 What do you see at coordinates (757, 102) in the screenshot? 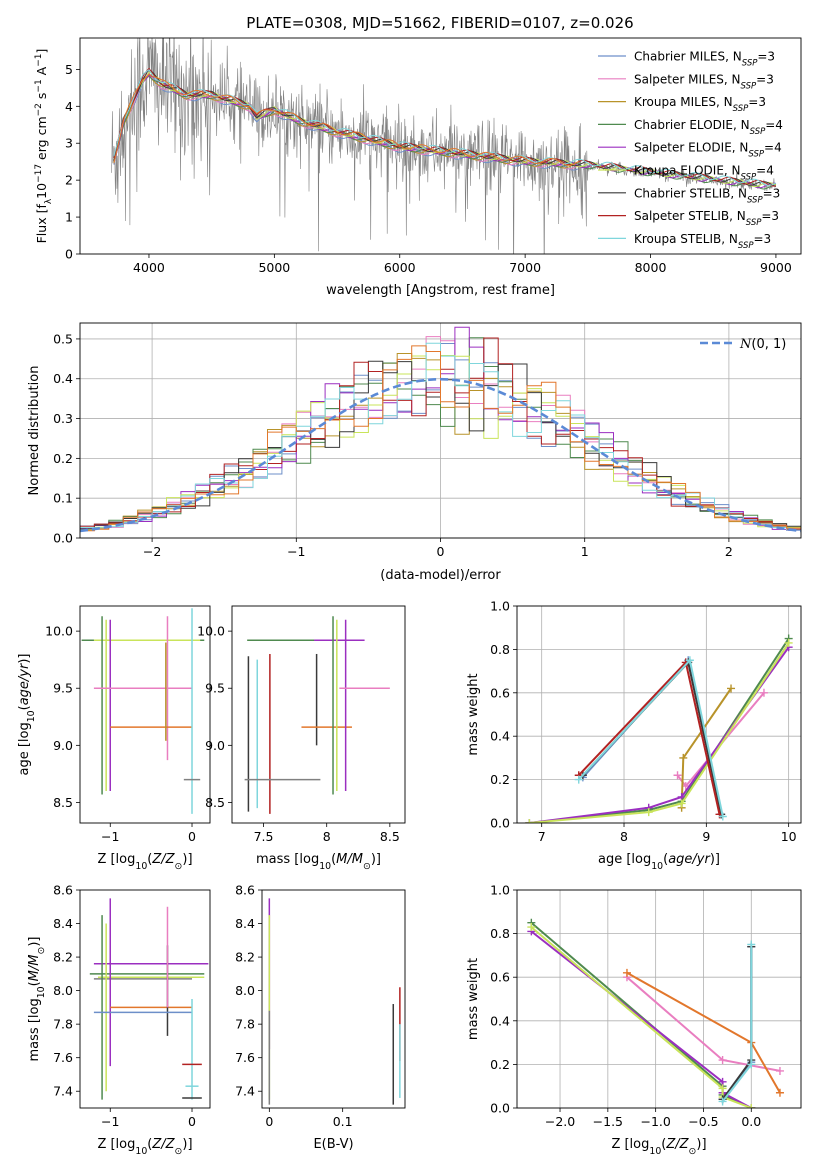
I see `legend-n: =3` at bounding box center [757, 102].